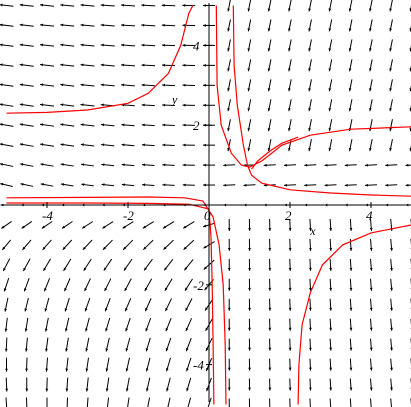 The width and height of the screenshot is (411, 407). What do you see at coordinates (207, 215) in the screenshot?
I see `x-tick-label: 0` at bounding box center [207, 215].